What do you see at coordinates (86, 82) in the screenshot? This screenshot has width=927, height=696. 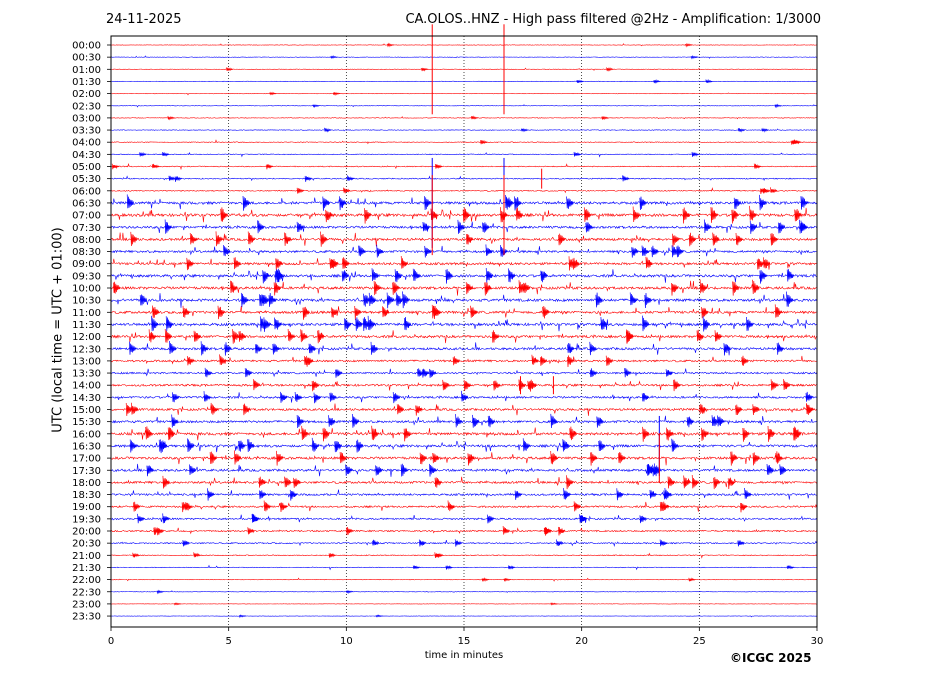 I see `row-time-label: 01:30` at bounding box center [86, 82].